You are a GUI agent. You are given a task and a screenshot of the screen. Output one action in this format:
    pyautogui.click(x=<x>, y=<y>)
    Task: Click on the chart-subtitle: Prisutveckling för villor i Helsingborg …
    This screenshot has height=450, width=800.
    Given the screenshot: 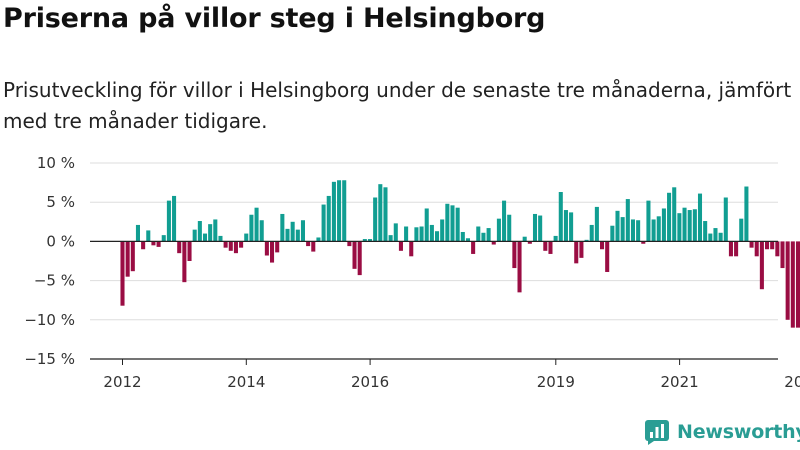 What is the action you would take?
    pyautogui.click(x=397, y=105)
    